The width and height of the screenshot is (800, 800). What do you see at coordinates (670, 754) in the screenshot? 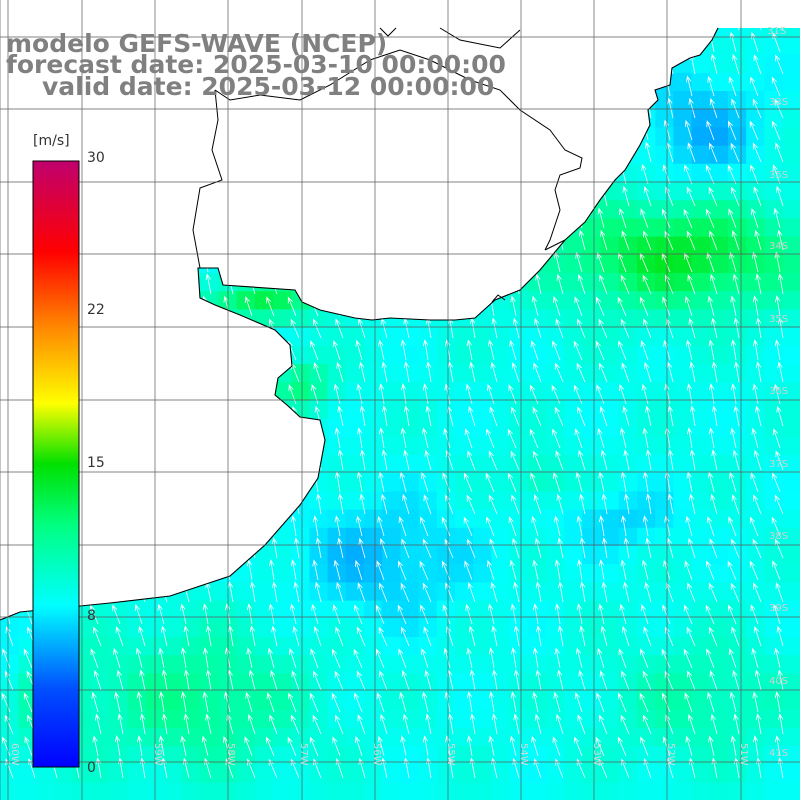
I see `lon-label: 52W` at bounding box center [670, 754].